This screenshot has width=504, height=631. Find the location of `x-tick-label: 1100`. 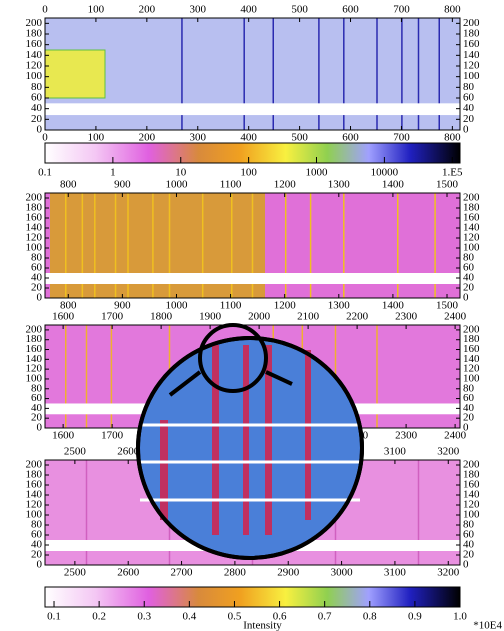

x-tick-label: 1100 is located at coordinates (231, 185).